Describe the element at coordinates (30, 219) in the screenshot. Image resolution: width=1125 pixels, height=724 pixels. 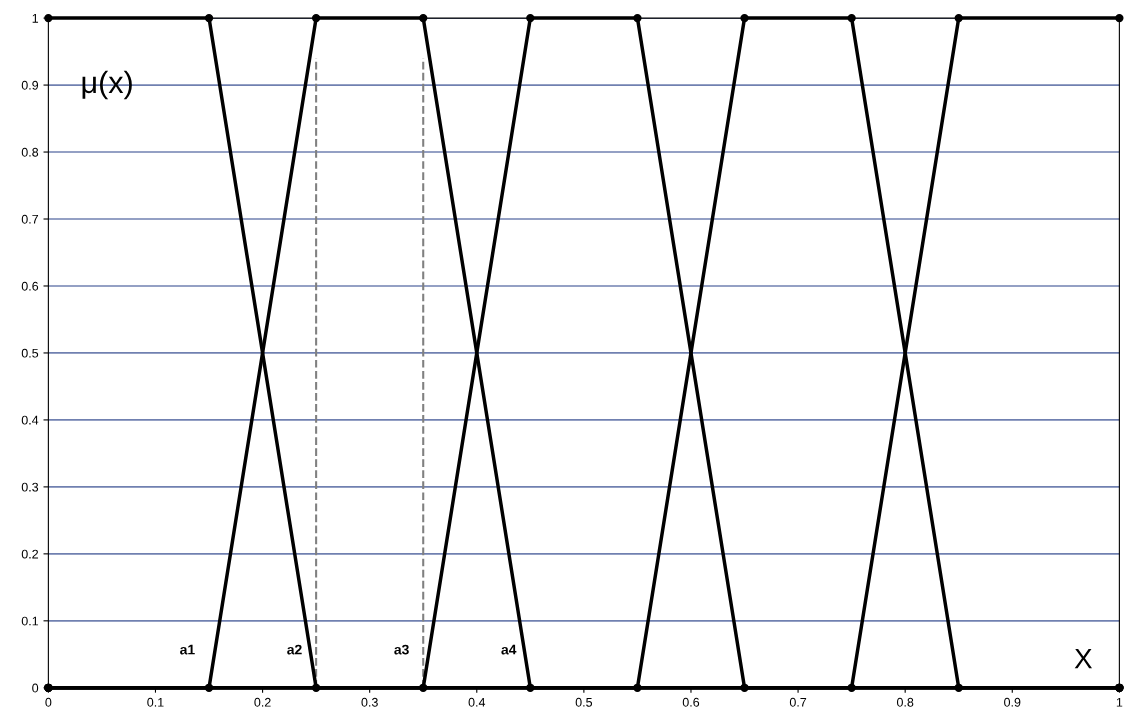
I see `y-tick-label: 0.7` at that location.